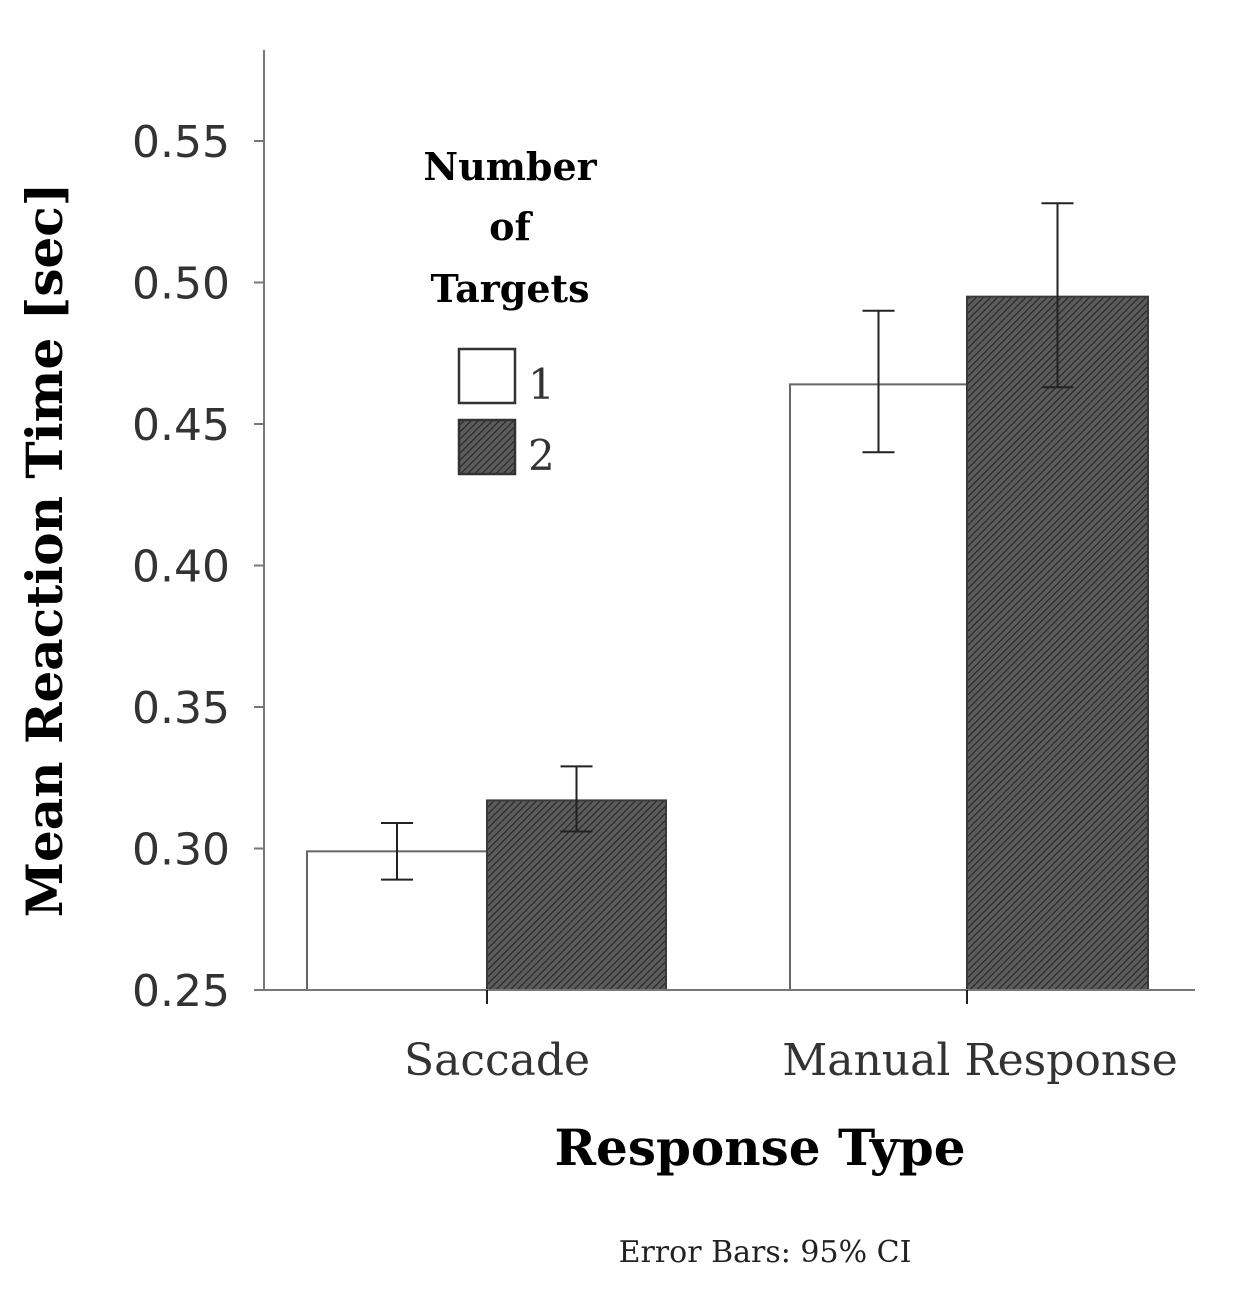 The height and width of the screenshot is (1300, 1235). What do you see at coordinates (181, 991) in the screenshot?
I see `y-tick-label: 0.25` at bounding box center [181, 991].